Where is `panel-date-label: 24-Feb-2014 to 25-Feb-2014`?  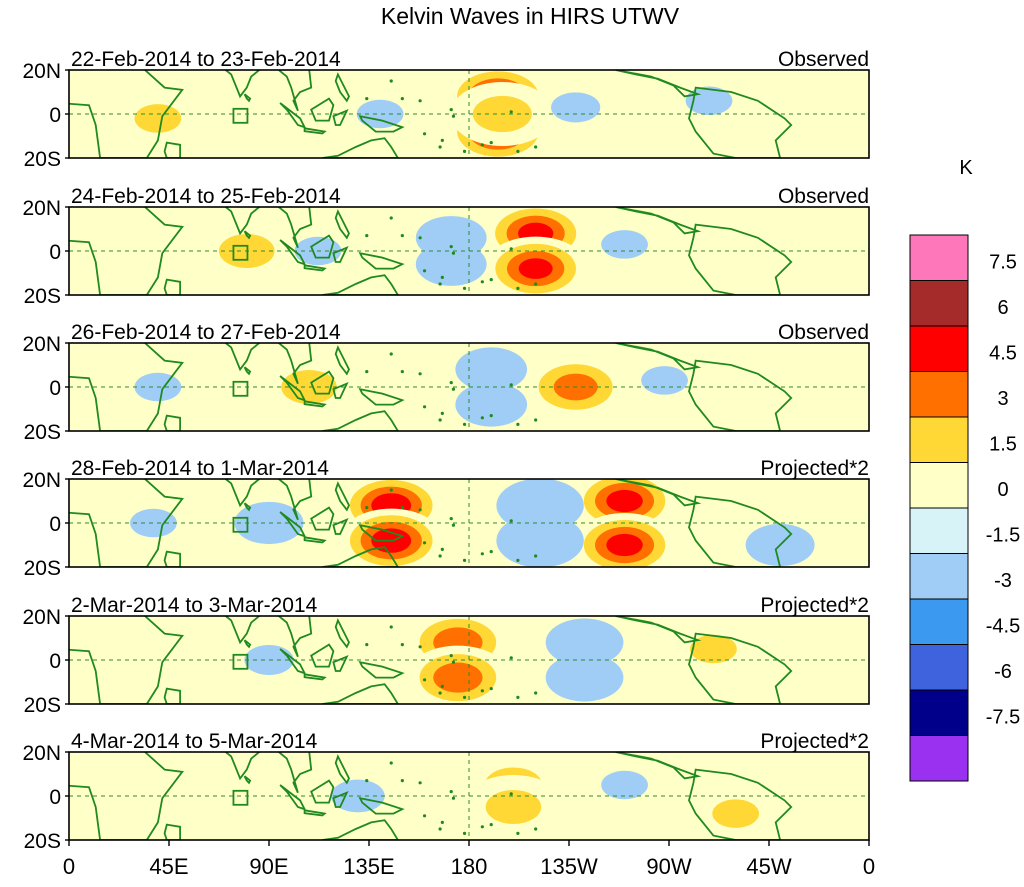
panel-date-label: 24-Feb-2014 to 25-Feb-2014 is located at coordinates (206, 196).